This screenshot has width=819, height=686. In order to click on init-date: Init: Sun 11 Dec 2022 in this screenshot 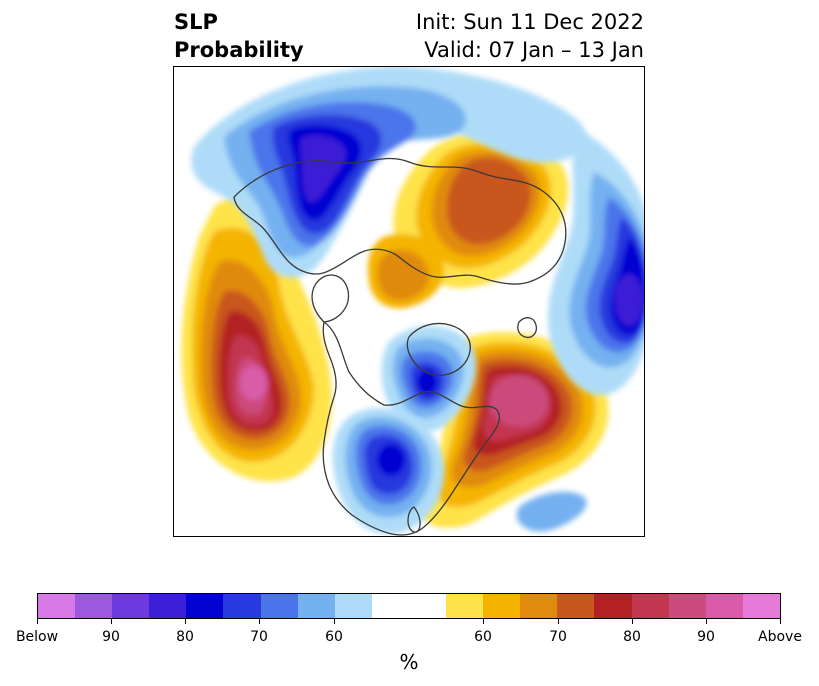, I will do `click(529, 22)`.